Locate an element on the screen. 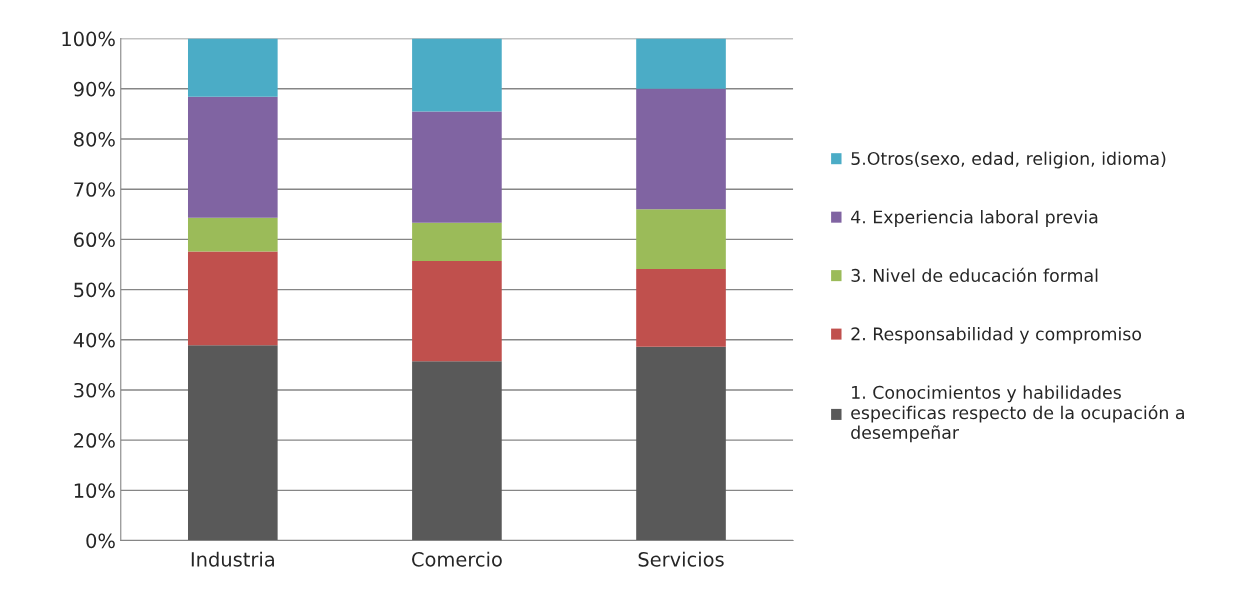 Image resolution: width=1245 pixels, height=594 pixels. x-tick-label: Industria is located at coordinates (232, 559).